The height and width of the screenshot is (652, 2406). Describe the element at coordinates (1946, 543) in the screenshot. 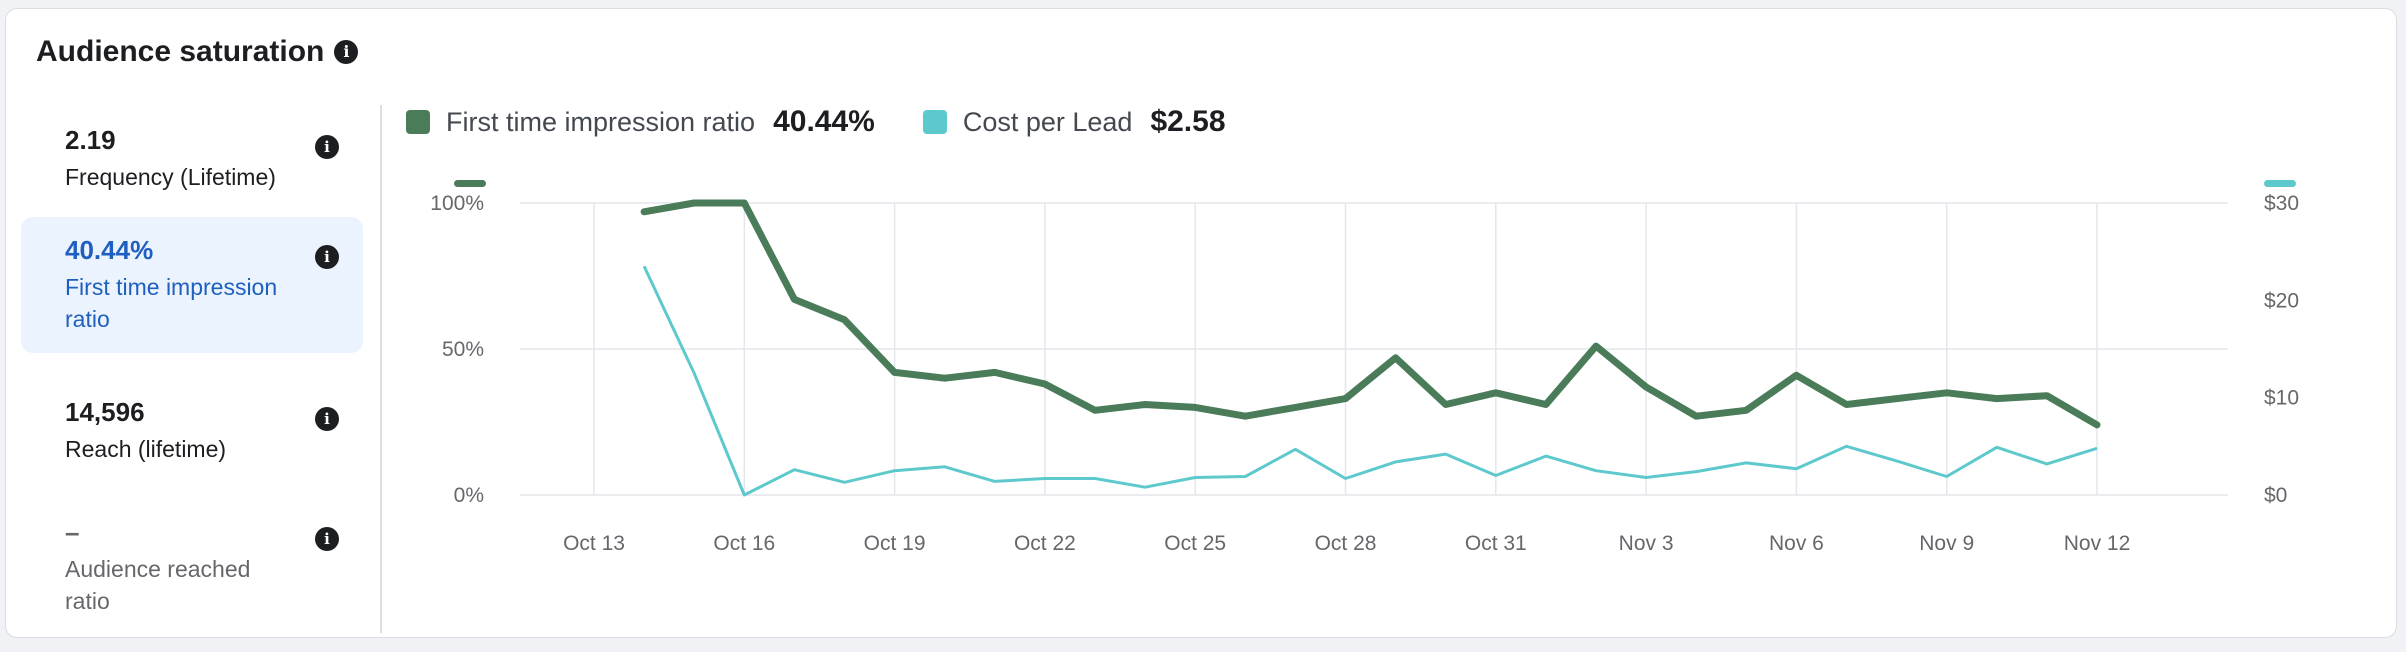

I see `x-tick-label: Nov 9` at that location.